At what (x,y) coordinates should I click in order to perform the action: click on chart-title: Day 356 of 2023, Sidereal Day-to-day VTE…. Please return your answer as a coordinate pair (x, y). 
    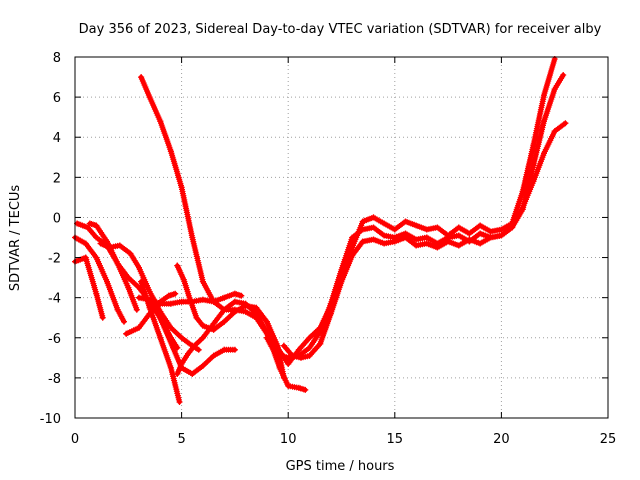
    Looking at the image, I should click on (340, 29).